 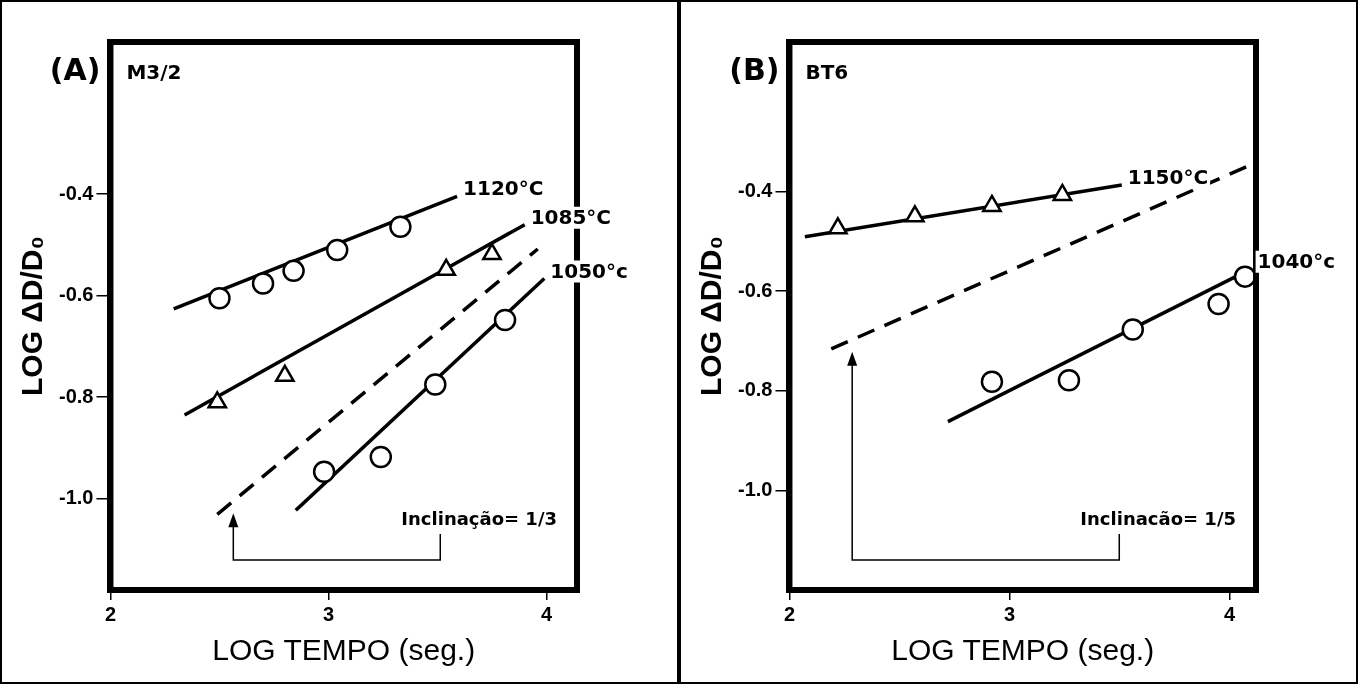 I want to click on series-label: 1050°c, so click(x=589, y=270).